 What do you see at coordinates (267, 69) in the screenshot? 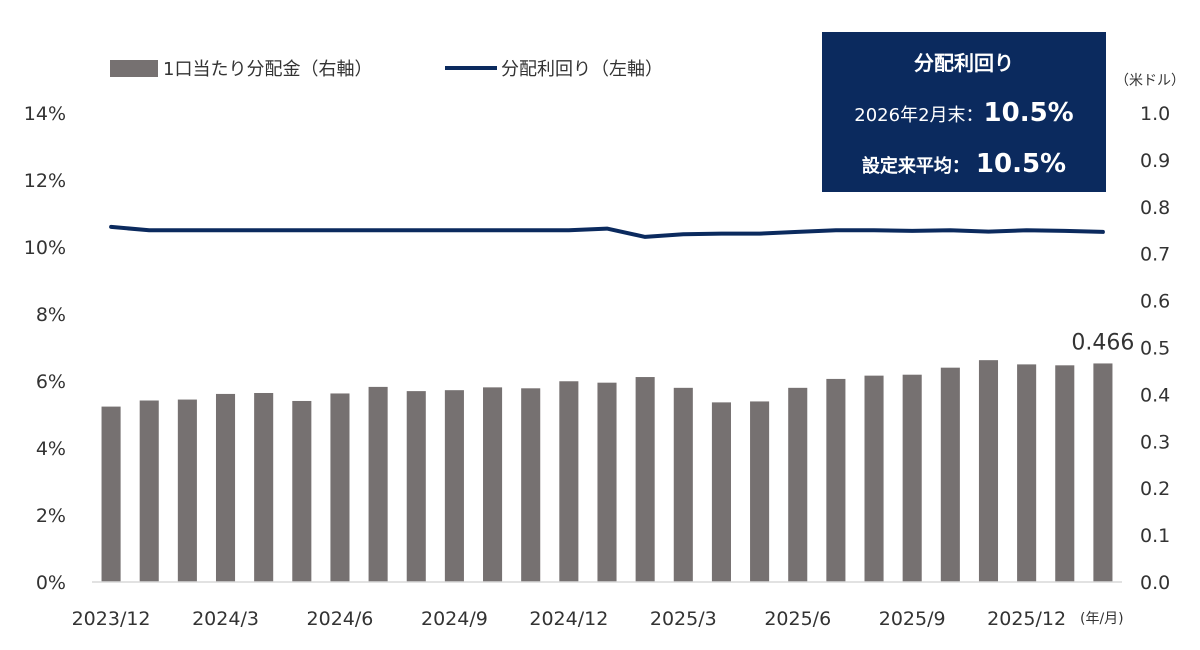
I see `legend-bar-label: 1口当たり分配金（右軸）` at bounding box center [267, 69].